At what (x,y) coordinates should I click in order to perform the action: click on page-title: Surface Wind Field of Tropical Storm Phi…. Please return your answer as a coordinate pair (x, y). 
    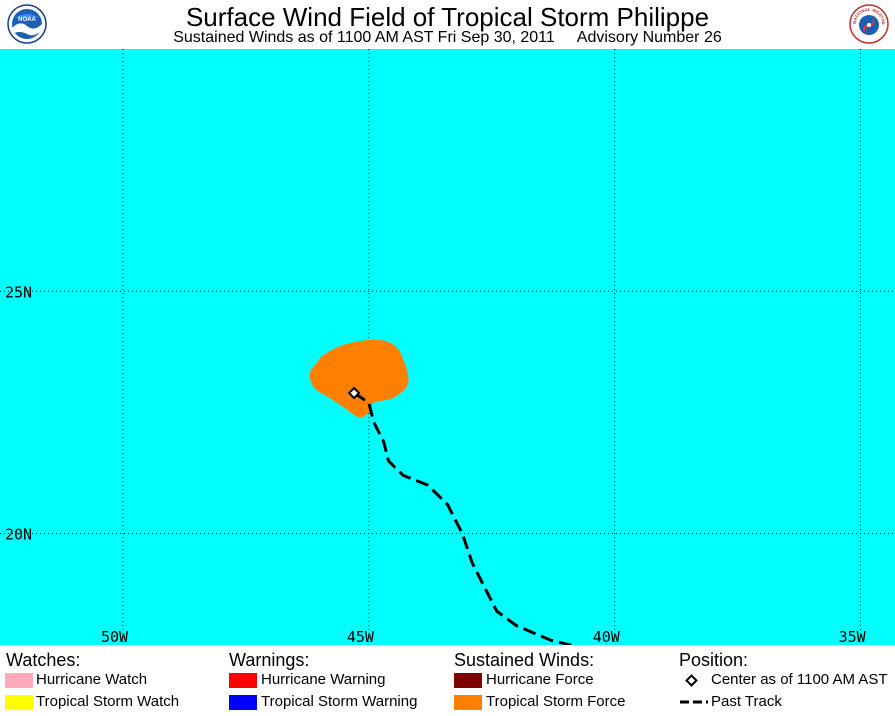
    Looking at the image, I should click on (447, 17).